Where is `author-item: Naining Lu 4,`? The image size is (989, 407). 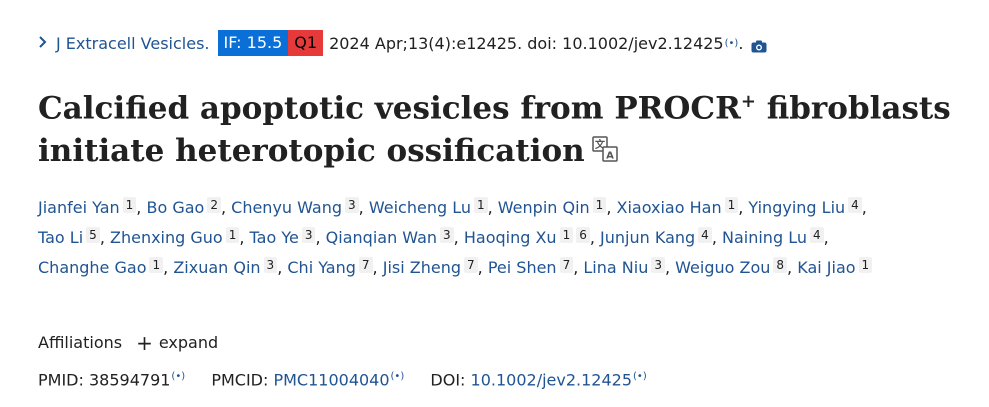
author-item: Naining Lu 4, is located at coordinates (775, 237).